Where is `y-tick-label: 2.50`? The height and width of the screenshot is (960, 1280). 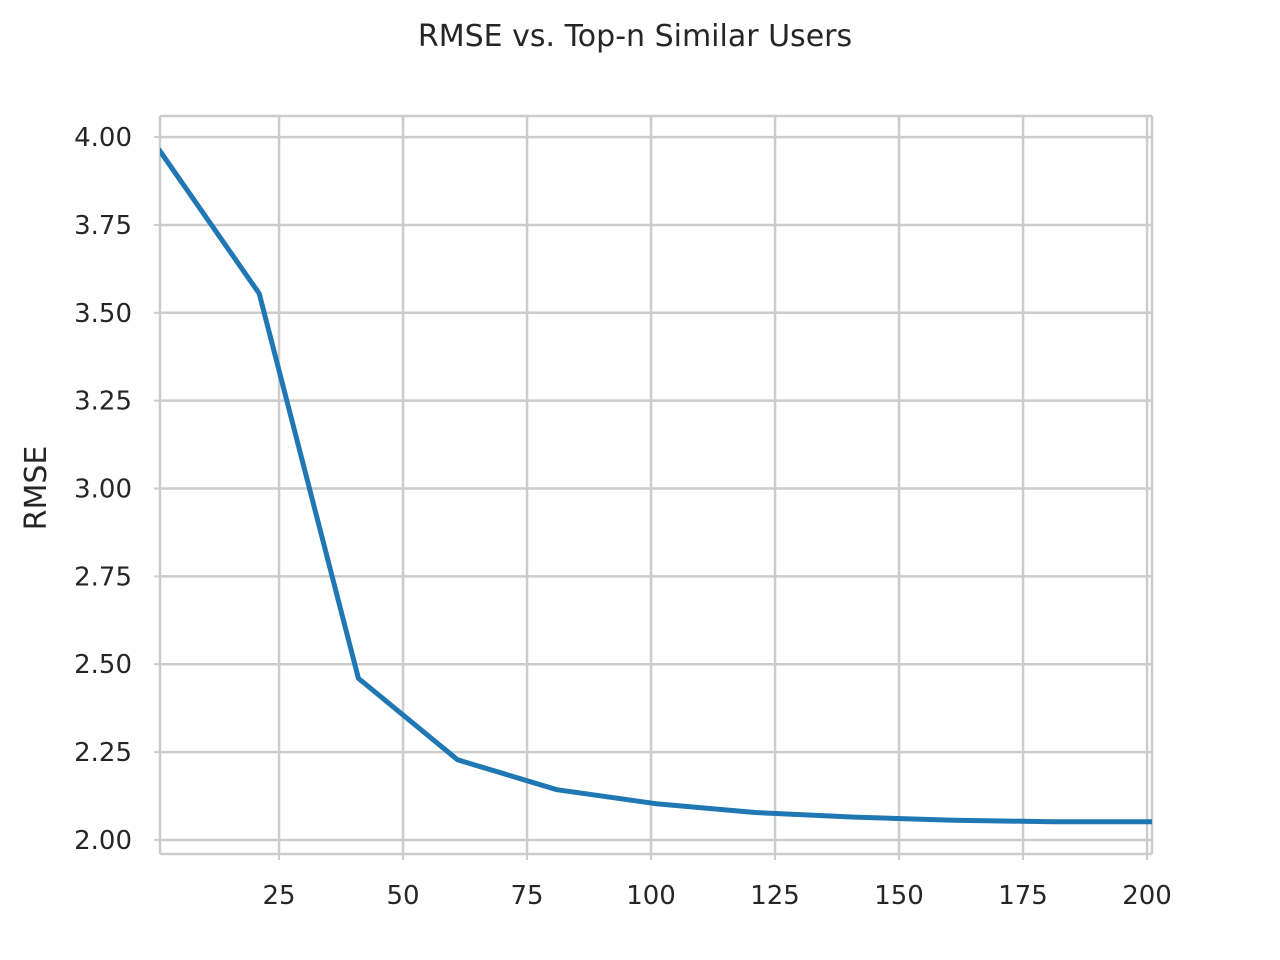
y-tick-label: 2.50 is located at coordinates (103, 665).